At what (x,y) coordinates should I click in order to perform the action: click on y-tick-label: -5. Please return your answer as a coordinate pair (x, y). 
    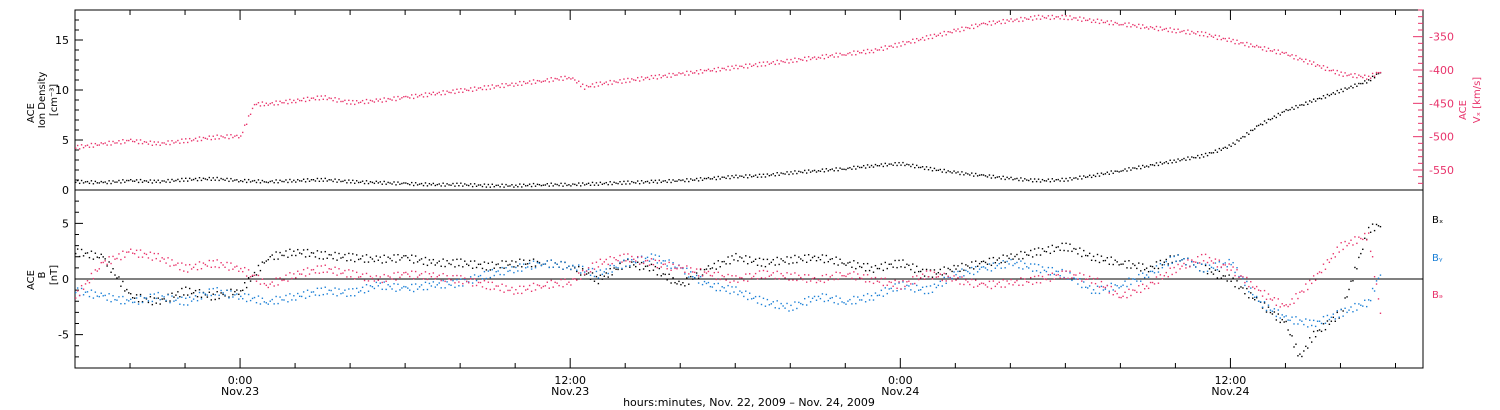
    Looking at the image, I should click on (63, 335).